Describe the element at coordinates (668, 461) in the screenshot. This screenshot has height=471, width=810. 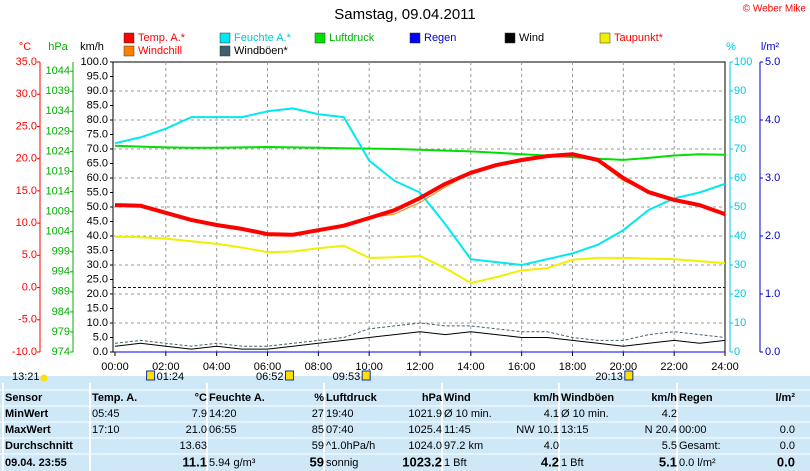
I see `table-cell: 5.1` at that location.